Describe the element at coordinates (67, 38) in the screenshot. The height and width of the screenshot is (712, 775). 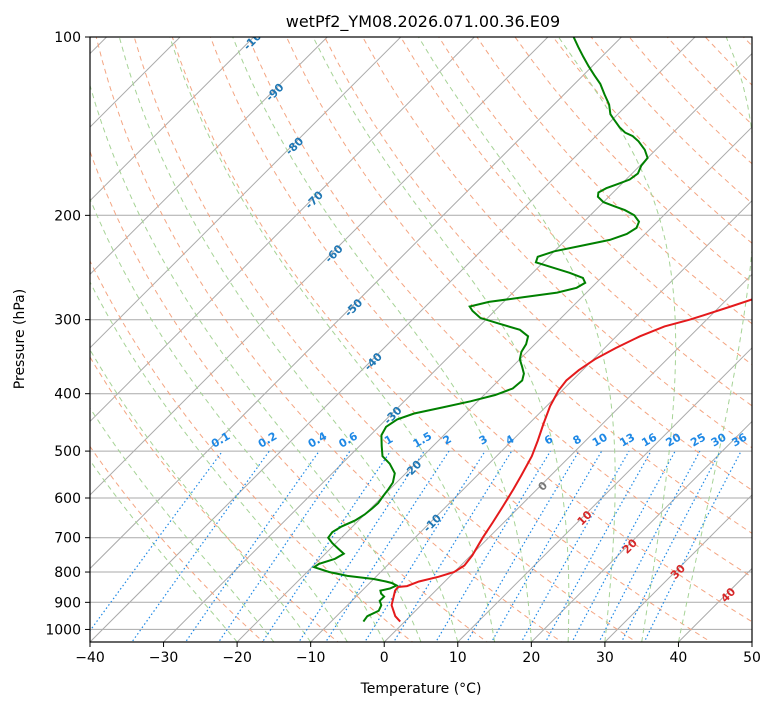
I see `y-tick-label: 100` at that location.